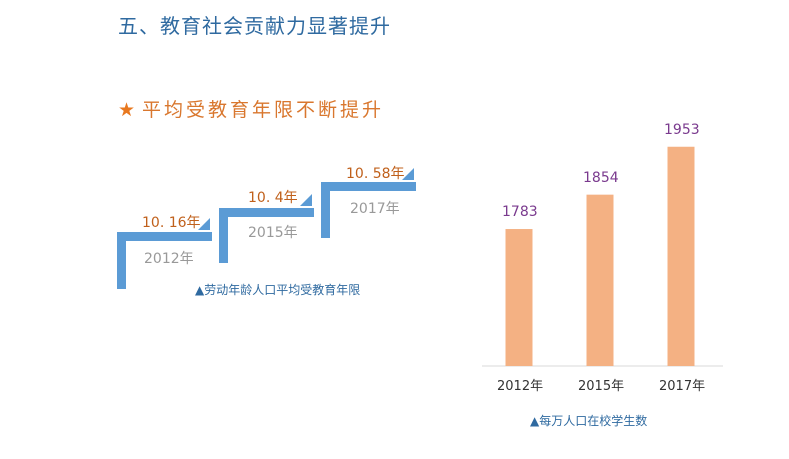  I want to click on bar-value-label: 1953, so click(682, 129).